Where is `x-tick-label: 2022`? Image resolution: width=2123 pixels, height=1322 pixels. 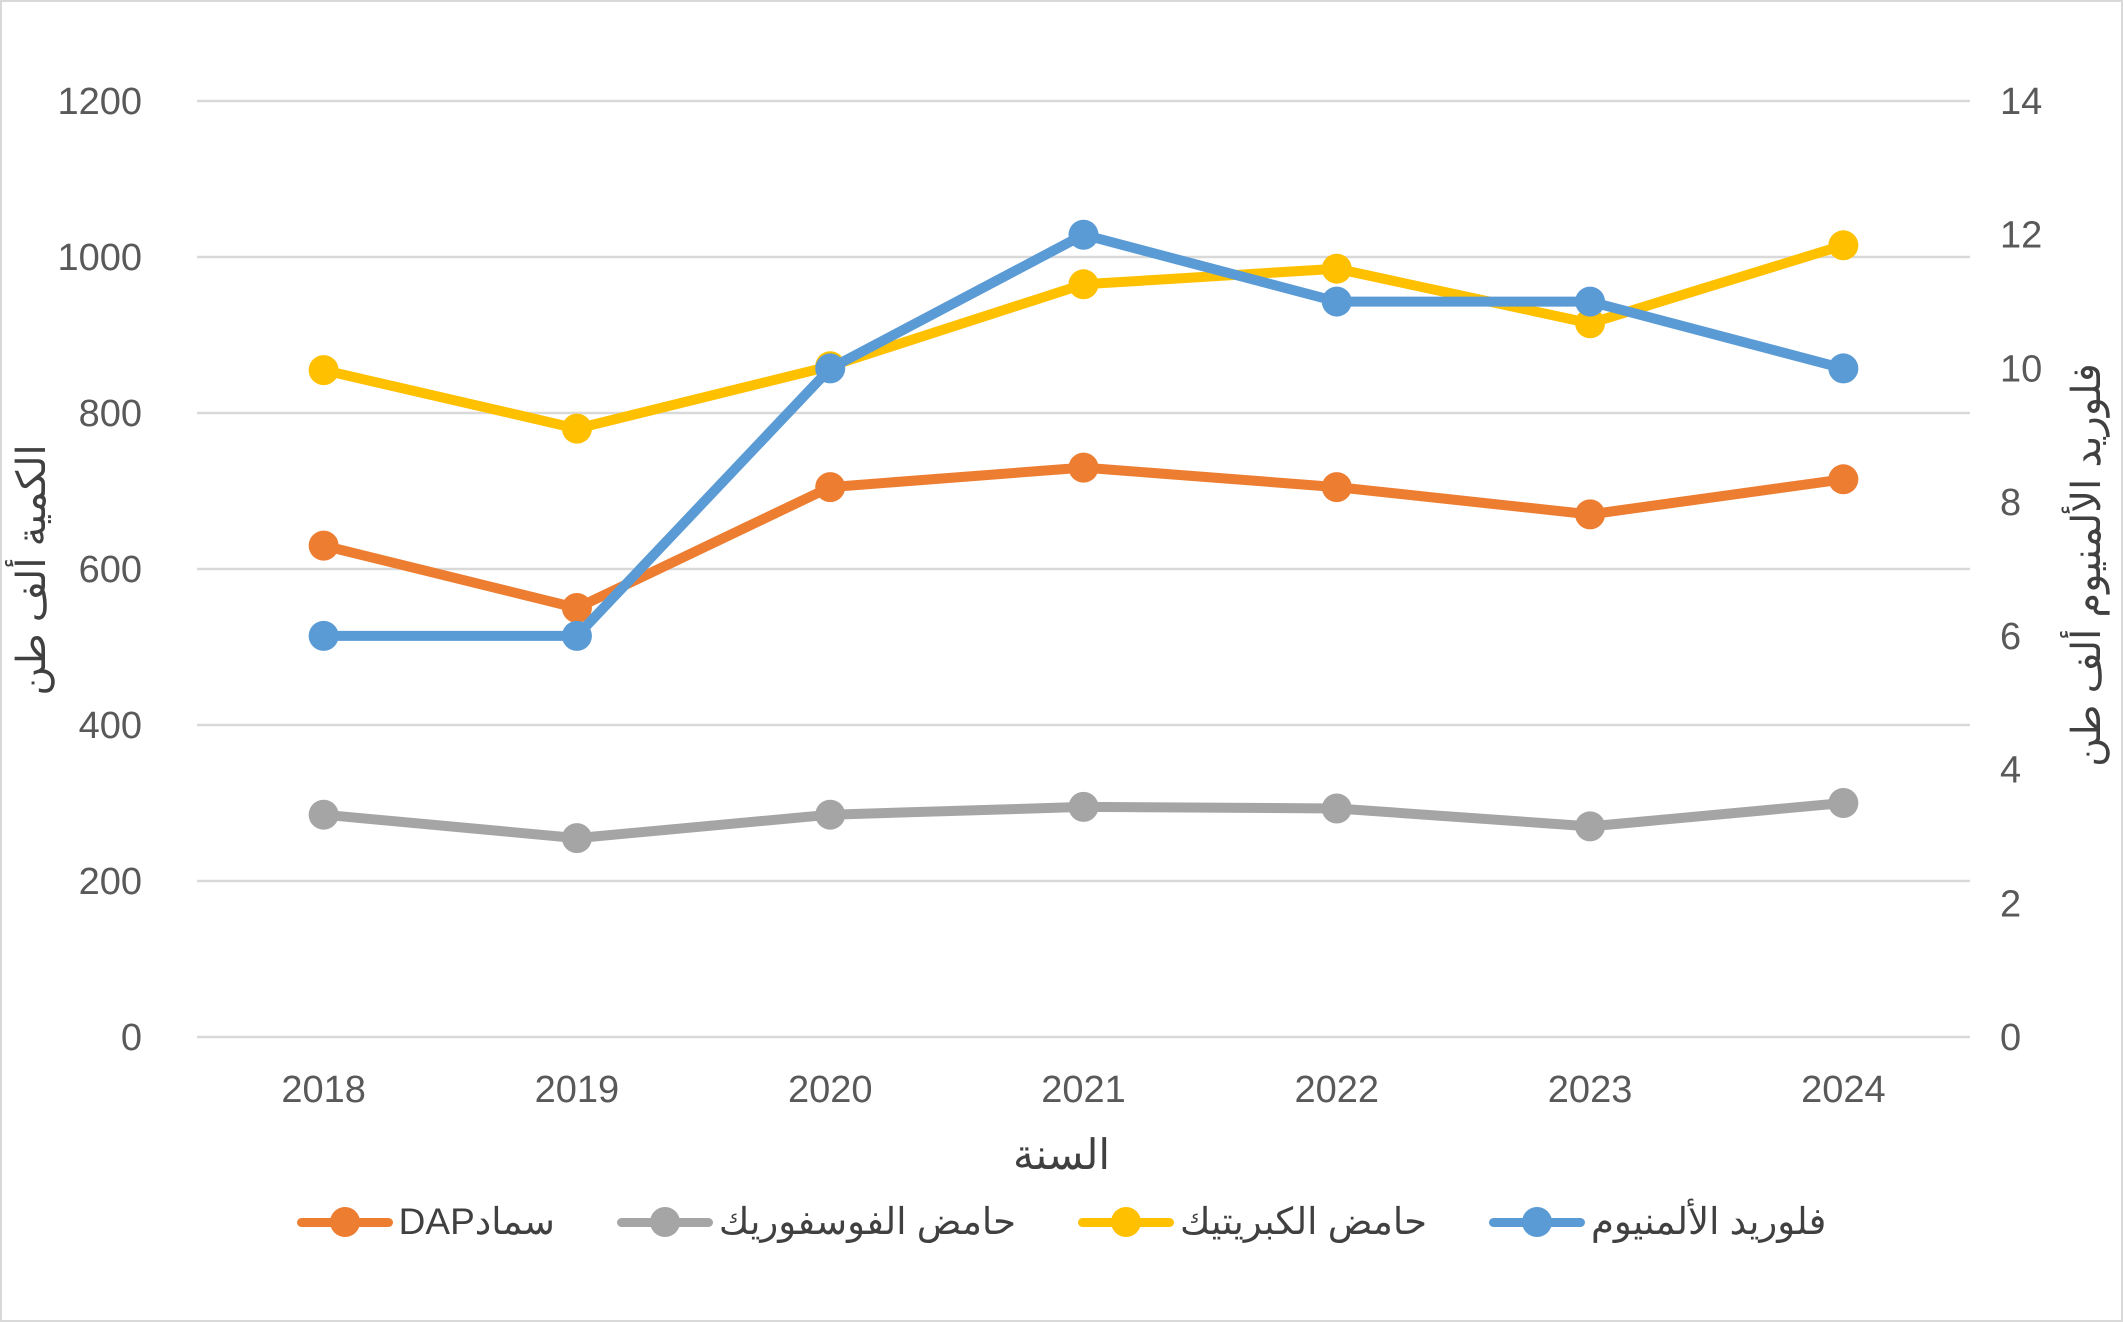
x-tick-label: 2022 is located at coordinates (1337, 1090).